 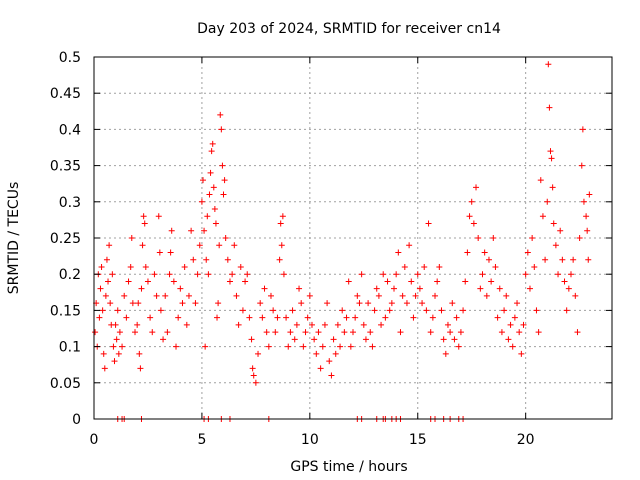 What do you see at coordinates (76, 420) in the screenshot?
I see `y-tick-label: 0` at bounding box center [76, 420].